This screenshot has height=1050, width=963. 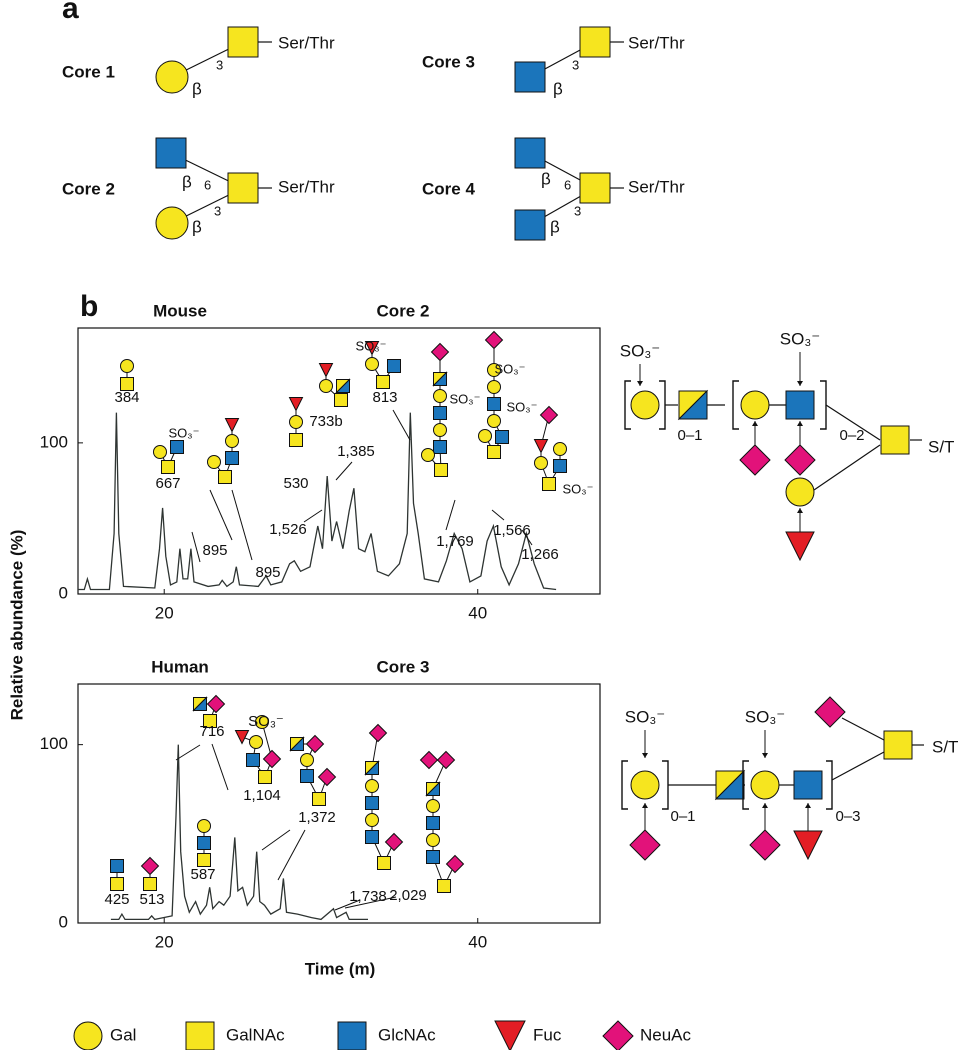 What do you see at coordinates (180, 310) in the screenshot?
I see `chart-title: Mouse` at bounding box center [180, 310].